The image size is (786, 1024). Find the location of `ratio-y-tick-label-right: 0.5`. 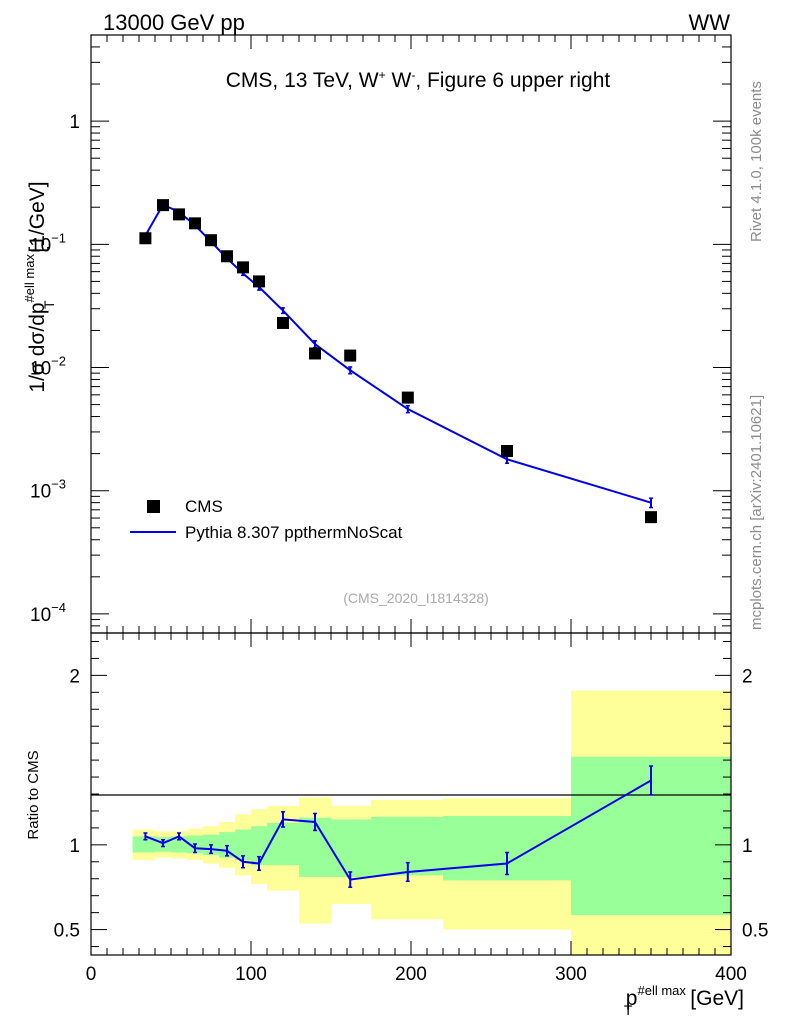

ratio-y-tick-label-right: 0.5 is located at coordinates (755, 931).